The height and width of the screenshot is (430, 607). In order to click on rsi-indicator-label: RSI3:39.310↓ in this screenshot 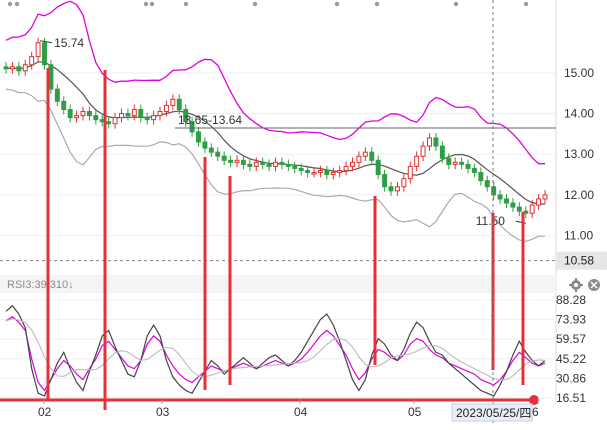, I will do `click(40, 285)`.